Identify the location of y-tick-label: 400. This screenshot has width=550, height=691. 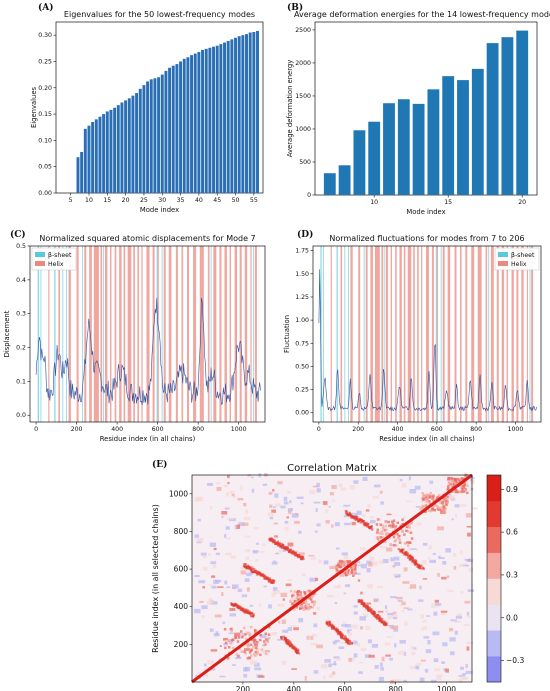
(181, 606).